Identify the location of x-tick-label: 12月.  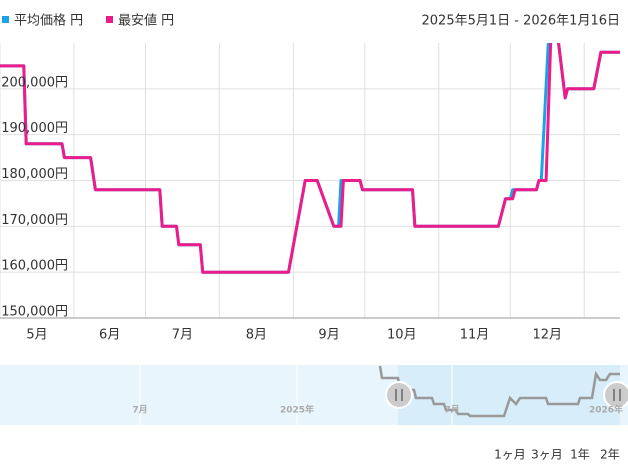
(547, 335).